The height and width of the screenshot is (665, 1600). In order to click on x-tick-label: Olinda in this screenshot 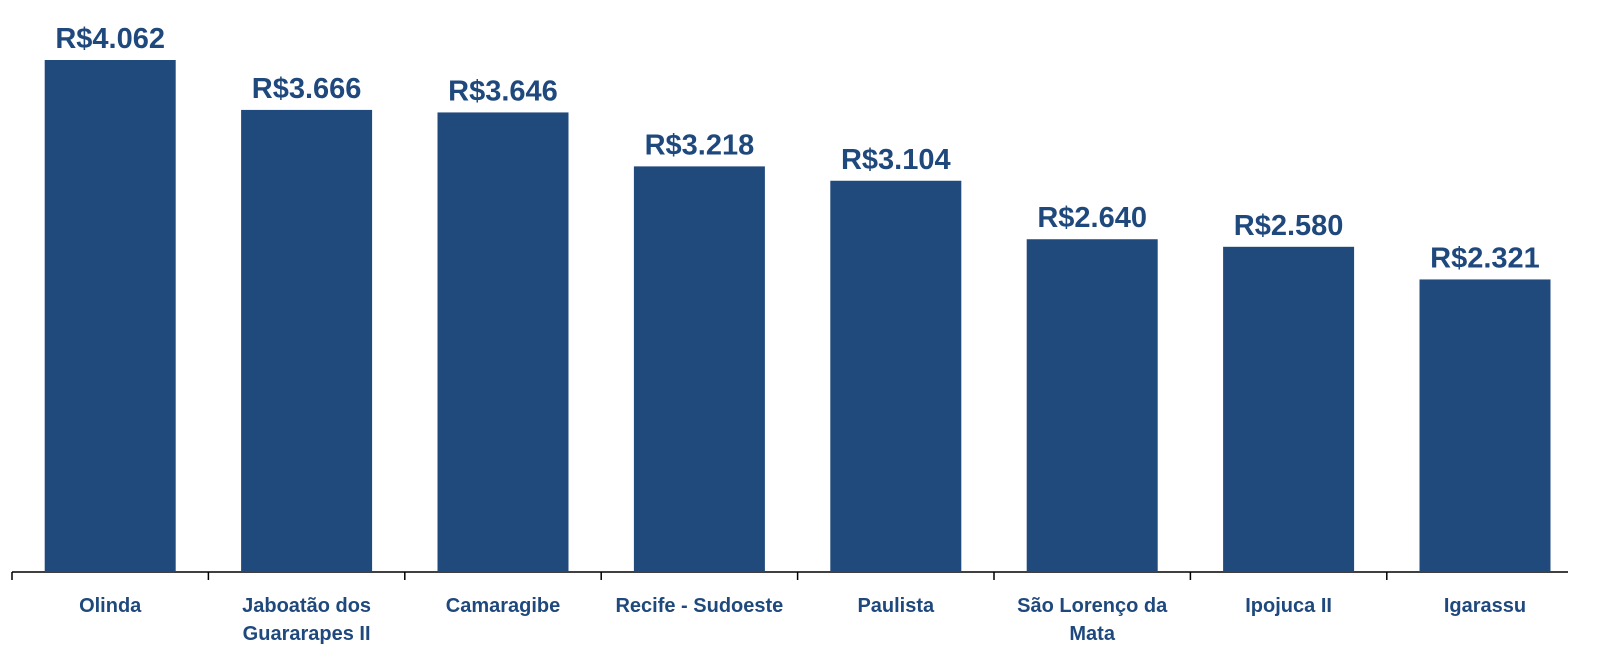, I will do `click(110, 606)`.